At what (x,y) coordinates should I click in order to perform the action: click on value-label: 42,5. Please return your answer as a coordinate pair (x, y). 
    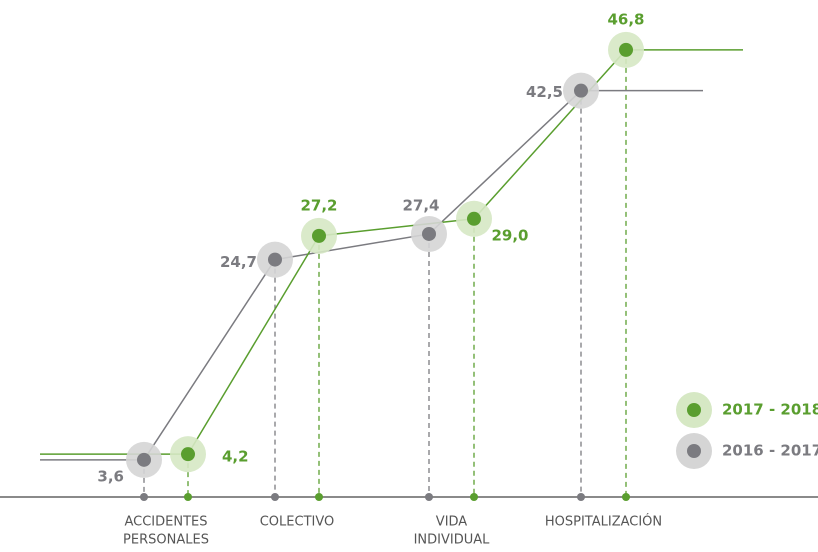
    Looking at the image, I should click on (544, 92).